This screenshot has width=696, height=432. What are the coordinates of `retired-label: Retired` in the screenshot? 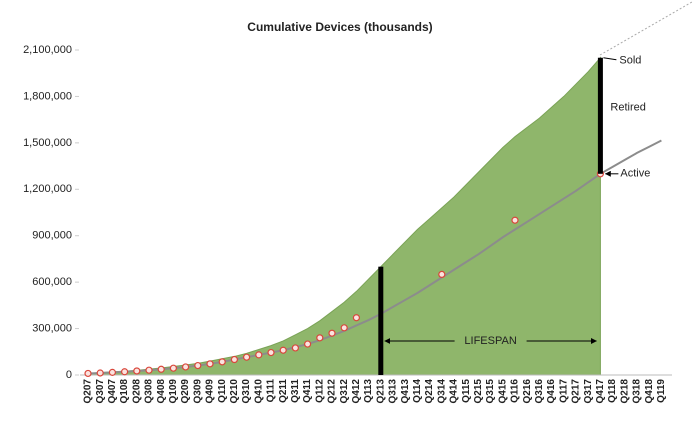 It's located at (627, 108).